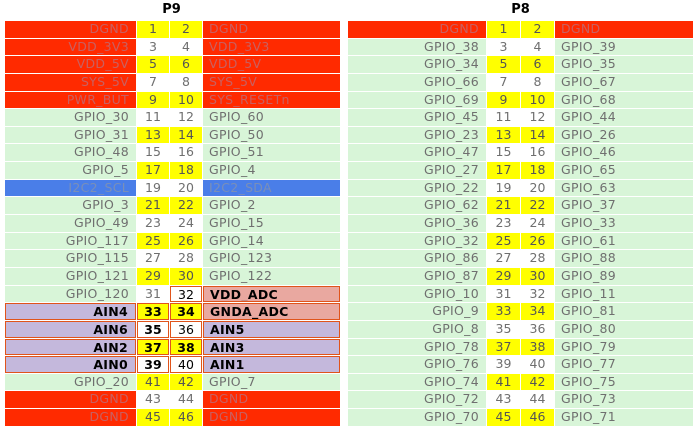 The image size is (698, 437). Describe the element at coordinates (417, 400) in the screenshot. I see `pin-label-left: GPIO_72` at that location.